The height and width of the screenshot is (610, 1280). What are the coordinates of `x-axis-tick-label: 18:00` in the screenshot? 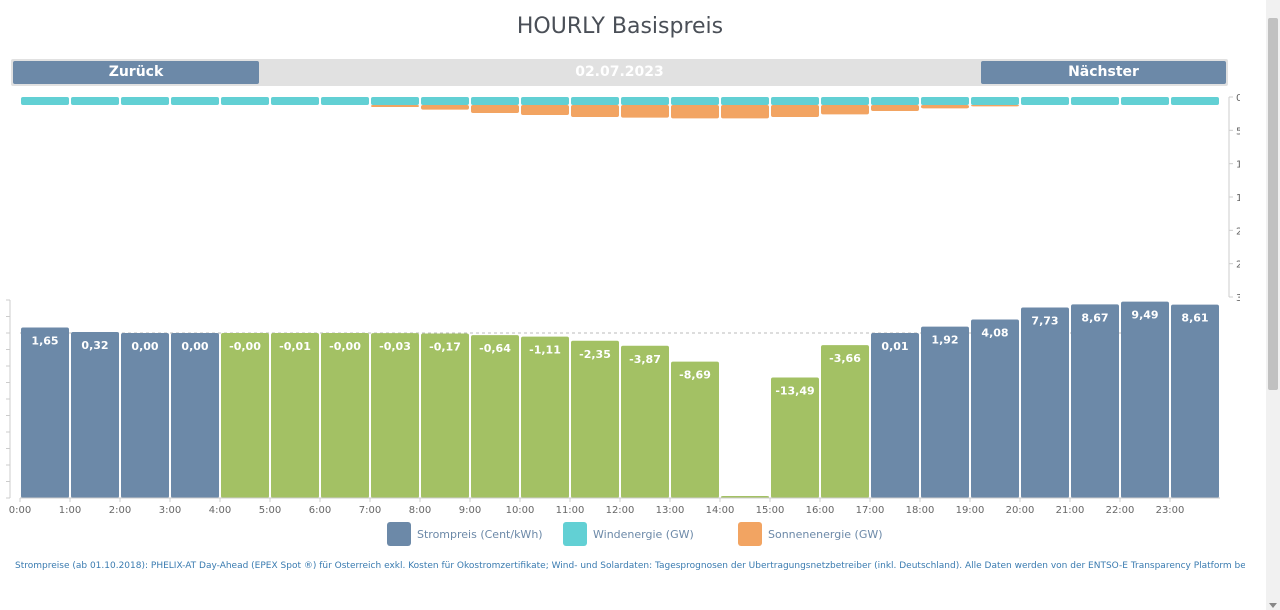 It's located at (920, 510).